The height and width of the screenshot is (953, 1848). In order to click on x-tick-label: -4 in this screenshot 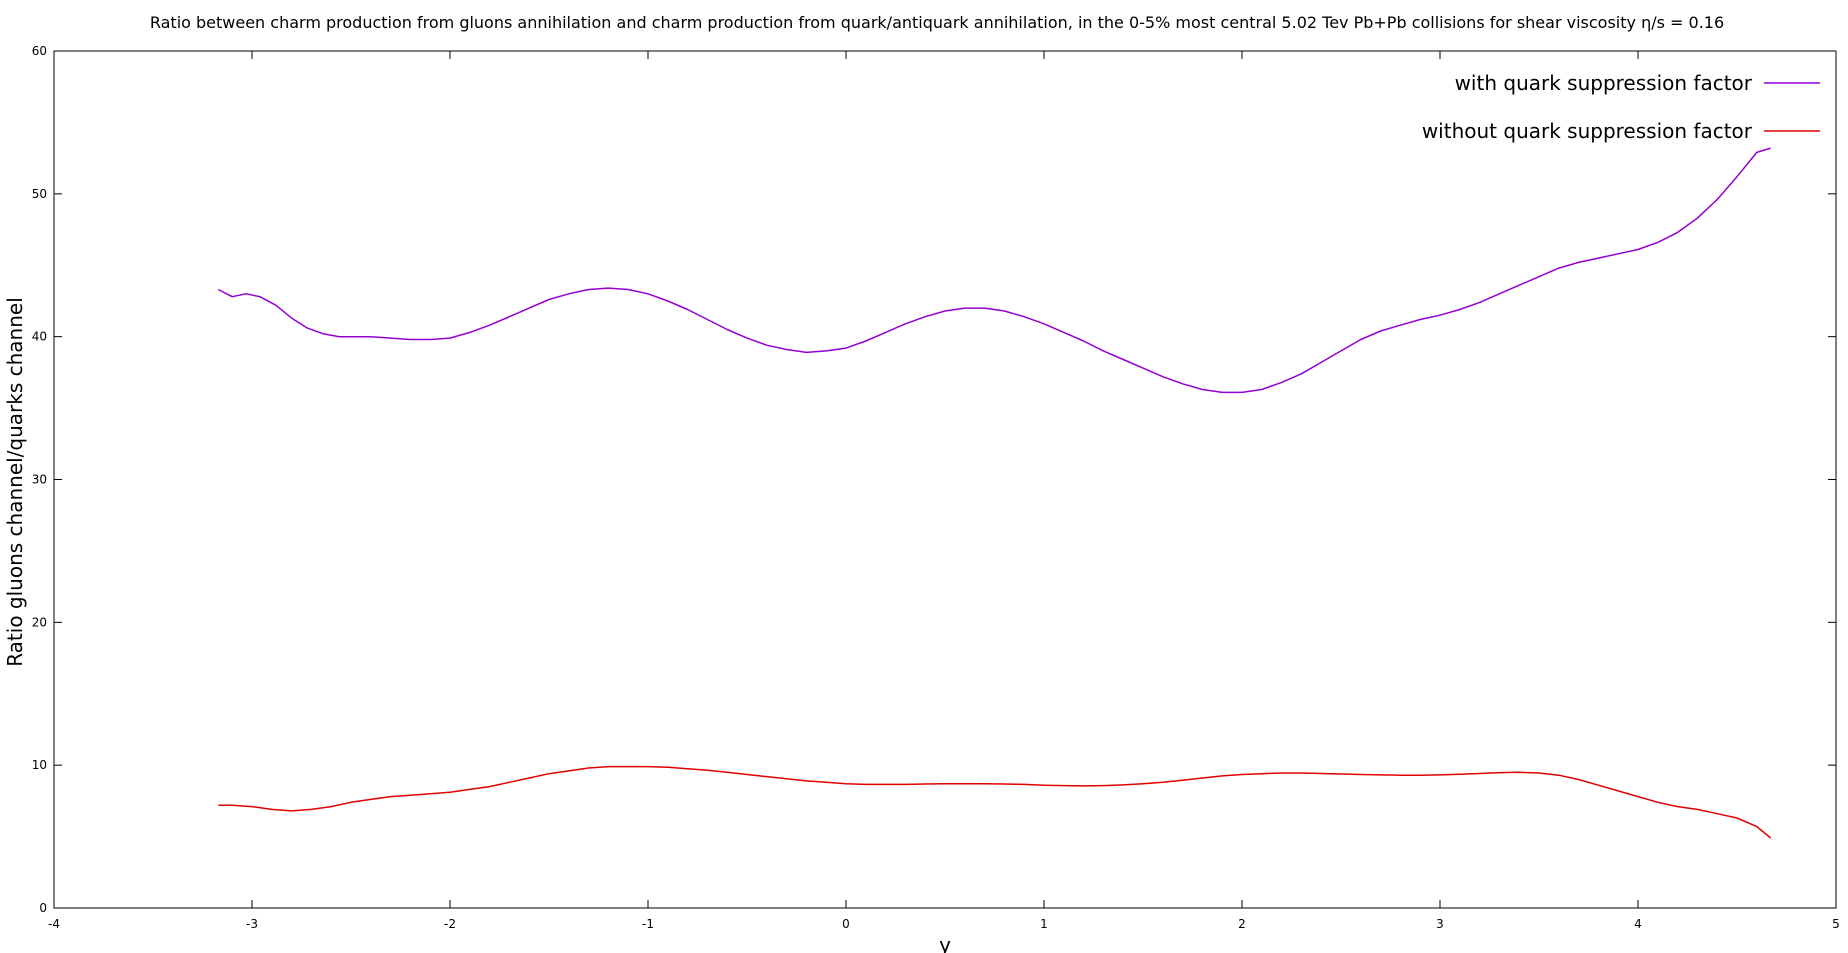, I will do `click(54, 924)`.